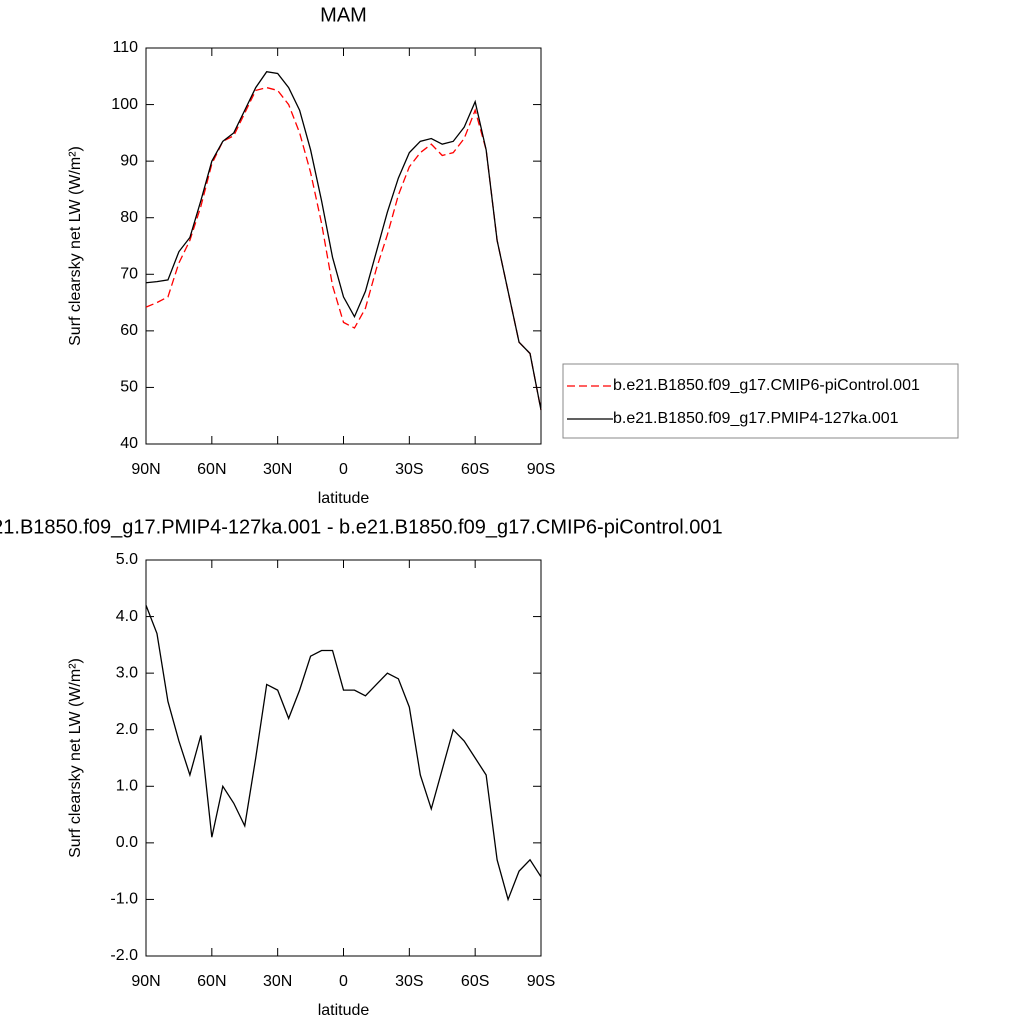 The width and height of the screenshot is (1024, 1024). Describe the element at coordinates (127, 672) in the screenshot. I see `y-tick-label: 3.0` at that location.